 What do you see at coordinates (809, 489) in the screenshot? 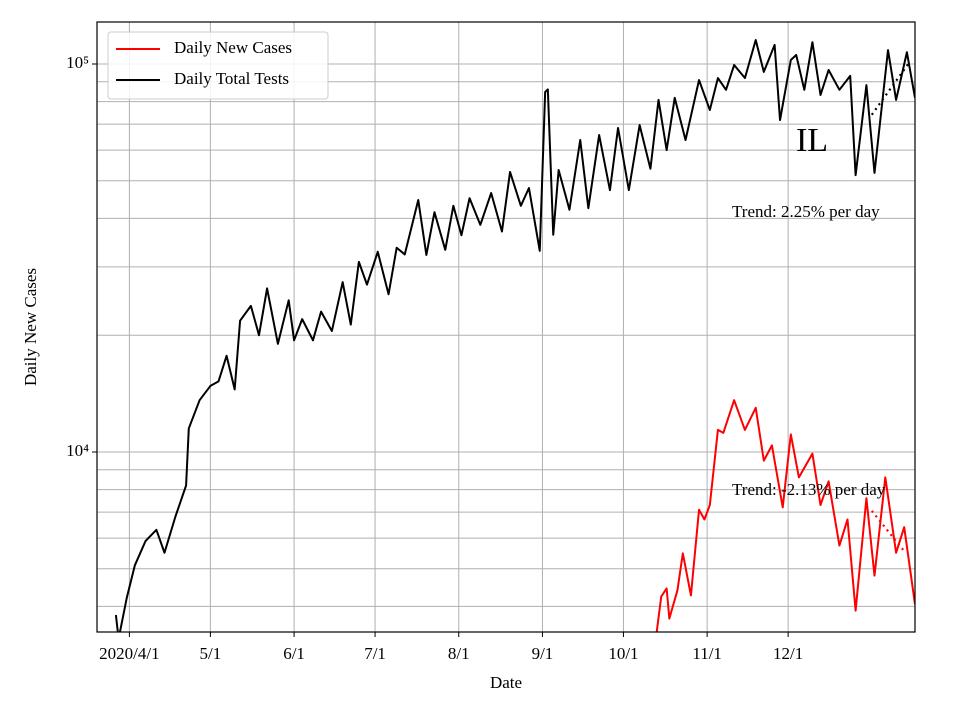
I see `trend-label: Trend: -2.13% per day` at bounding box center [809, 489].